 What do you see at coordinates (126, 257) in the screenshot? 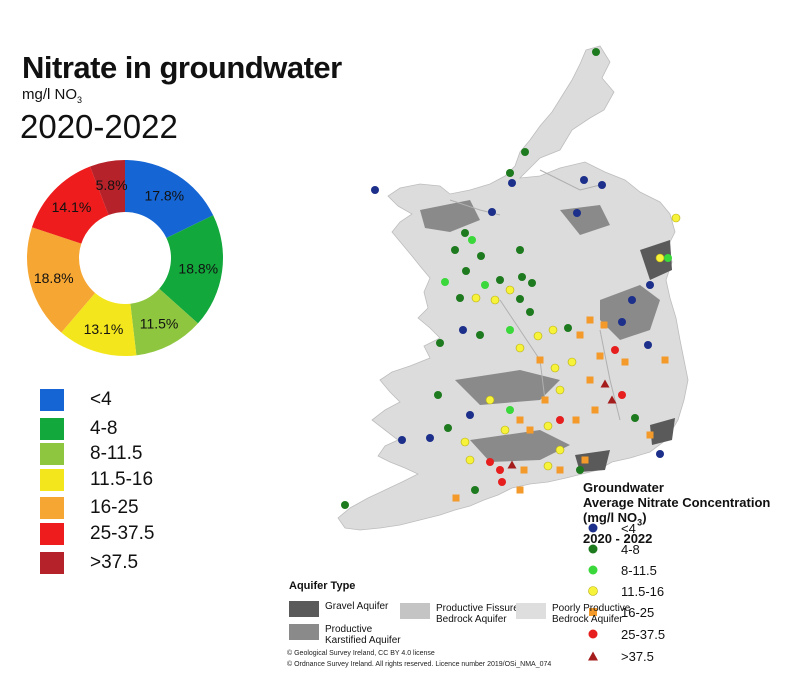
I see `donut-labels: 17.8% 18.8% 11.5% 13.1% 18.8% 14.1%5.8%` at bounding box center [126, 257].